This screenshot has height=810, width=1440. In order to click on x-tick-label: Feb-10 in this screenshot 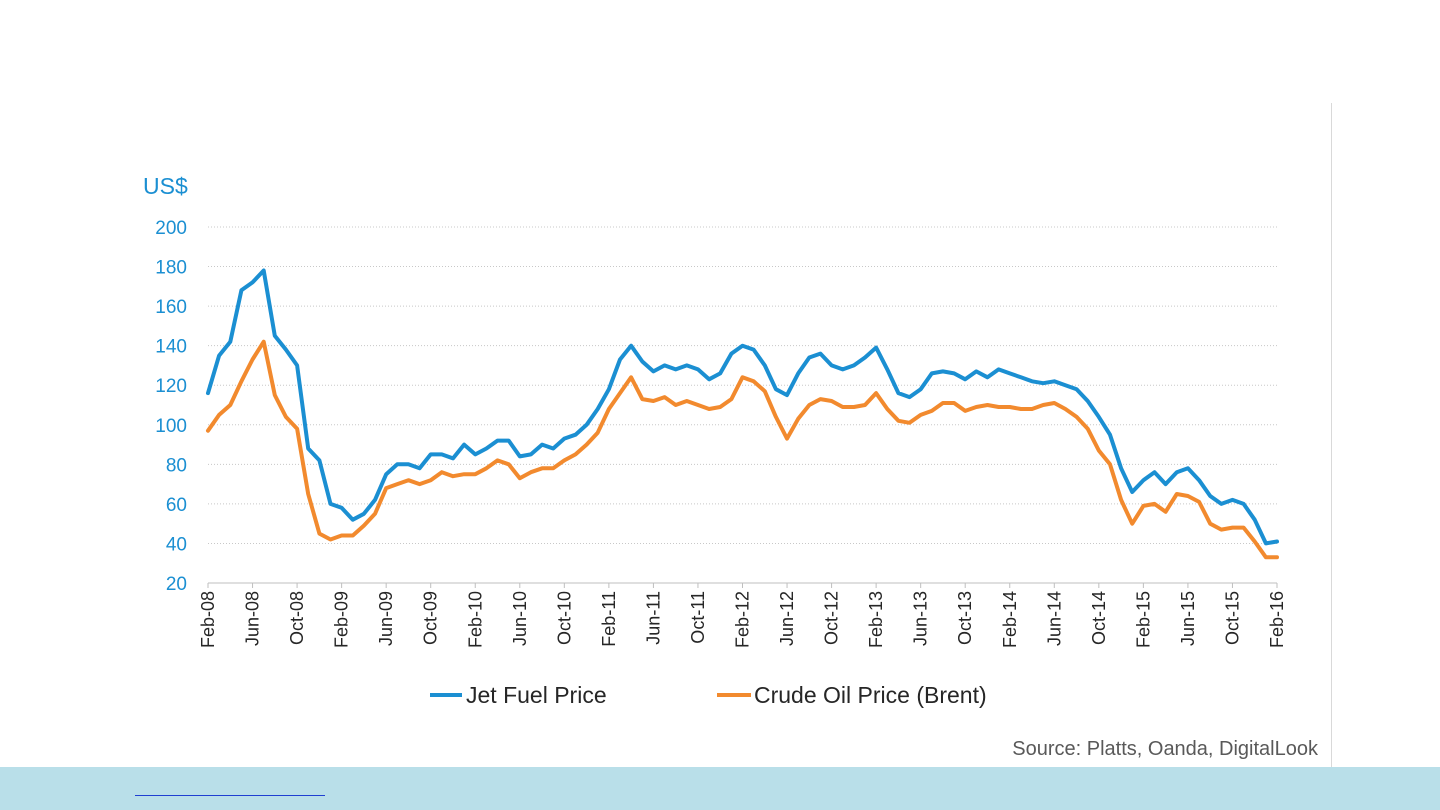, I will do `click(475, 619)`.